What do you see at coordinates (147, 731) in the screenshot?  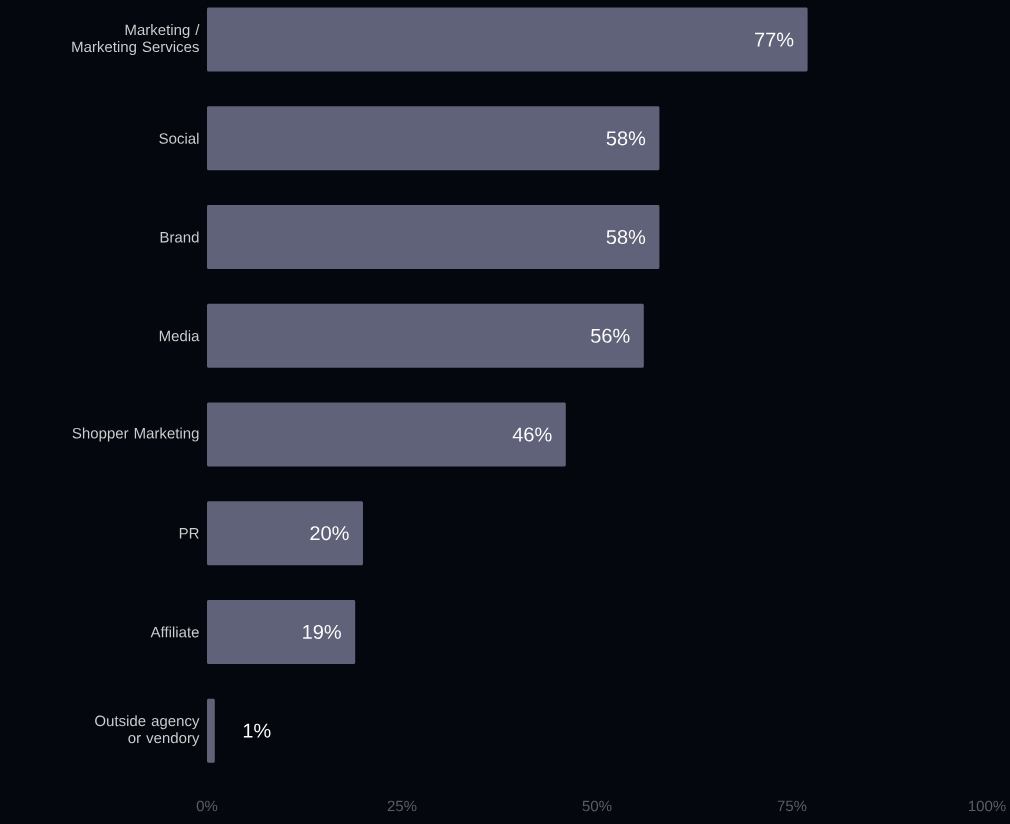 I see `y-tick-label: Outside agency or vendory` at bounding box center [147, 731].